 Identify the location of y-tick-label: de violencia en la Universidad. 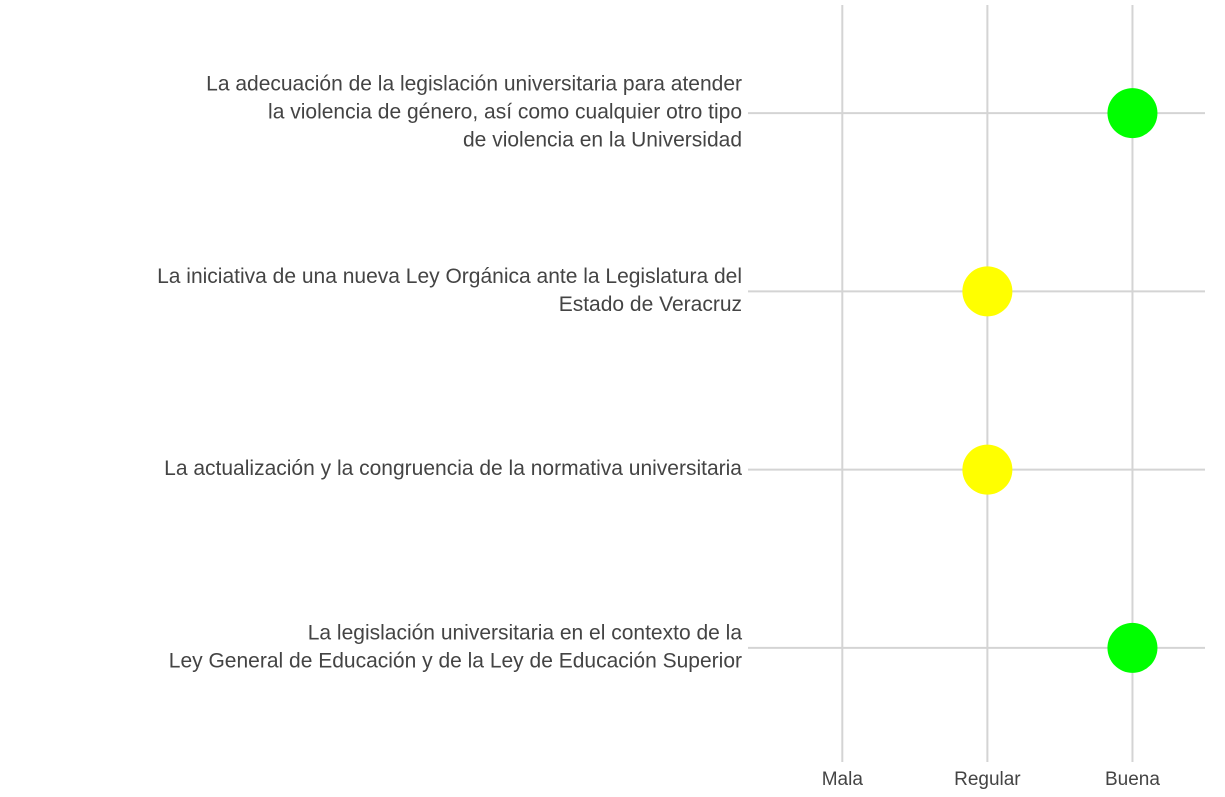
(602, 140).